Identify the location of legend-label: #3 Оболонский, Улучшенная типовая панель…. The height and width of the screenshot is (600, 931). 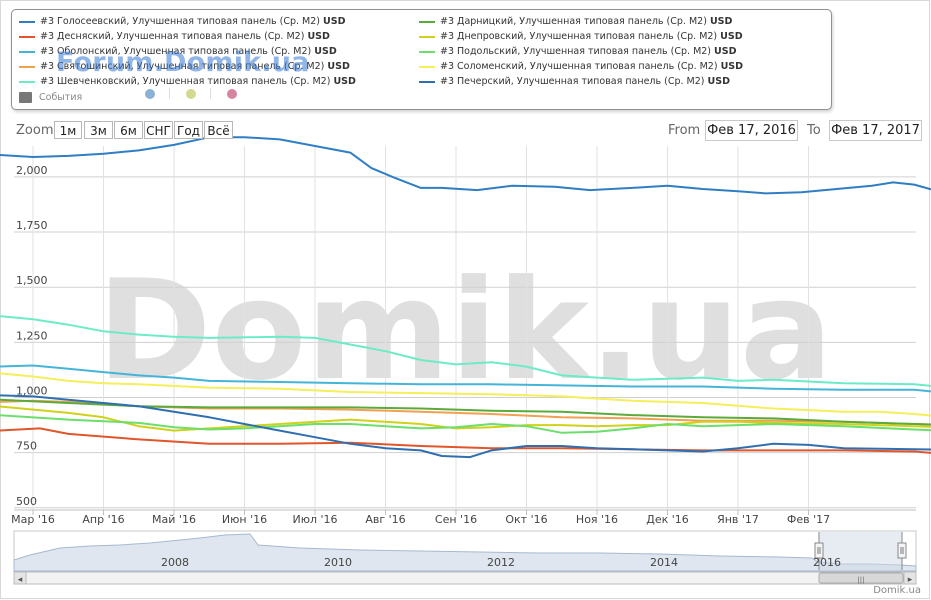
(176, 51).